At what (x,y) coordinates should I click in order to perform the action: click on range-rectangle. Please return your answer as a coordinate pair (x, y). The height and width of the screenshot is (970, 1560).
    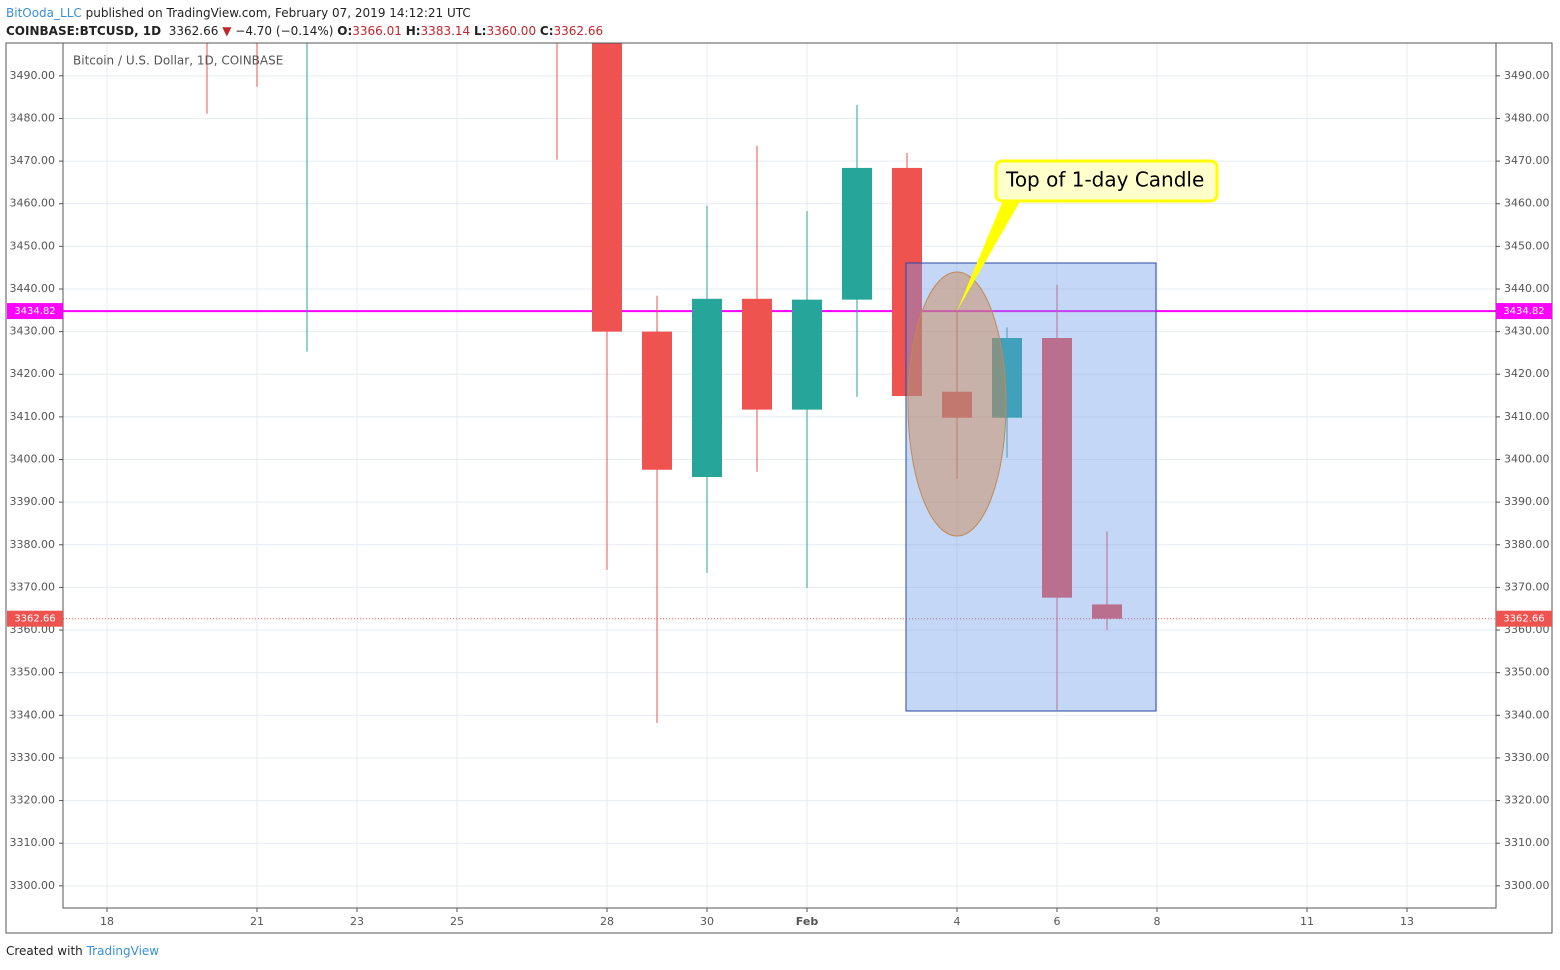
    Looking at the image, I should click on (1031, 487).